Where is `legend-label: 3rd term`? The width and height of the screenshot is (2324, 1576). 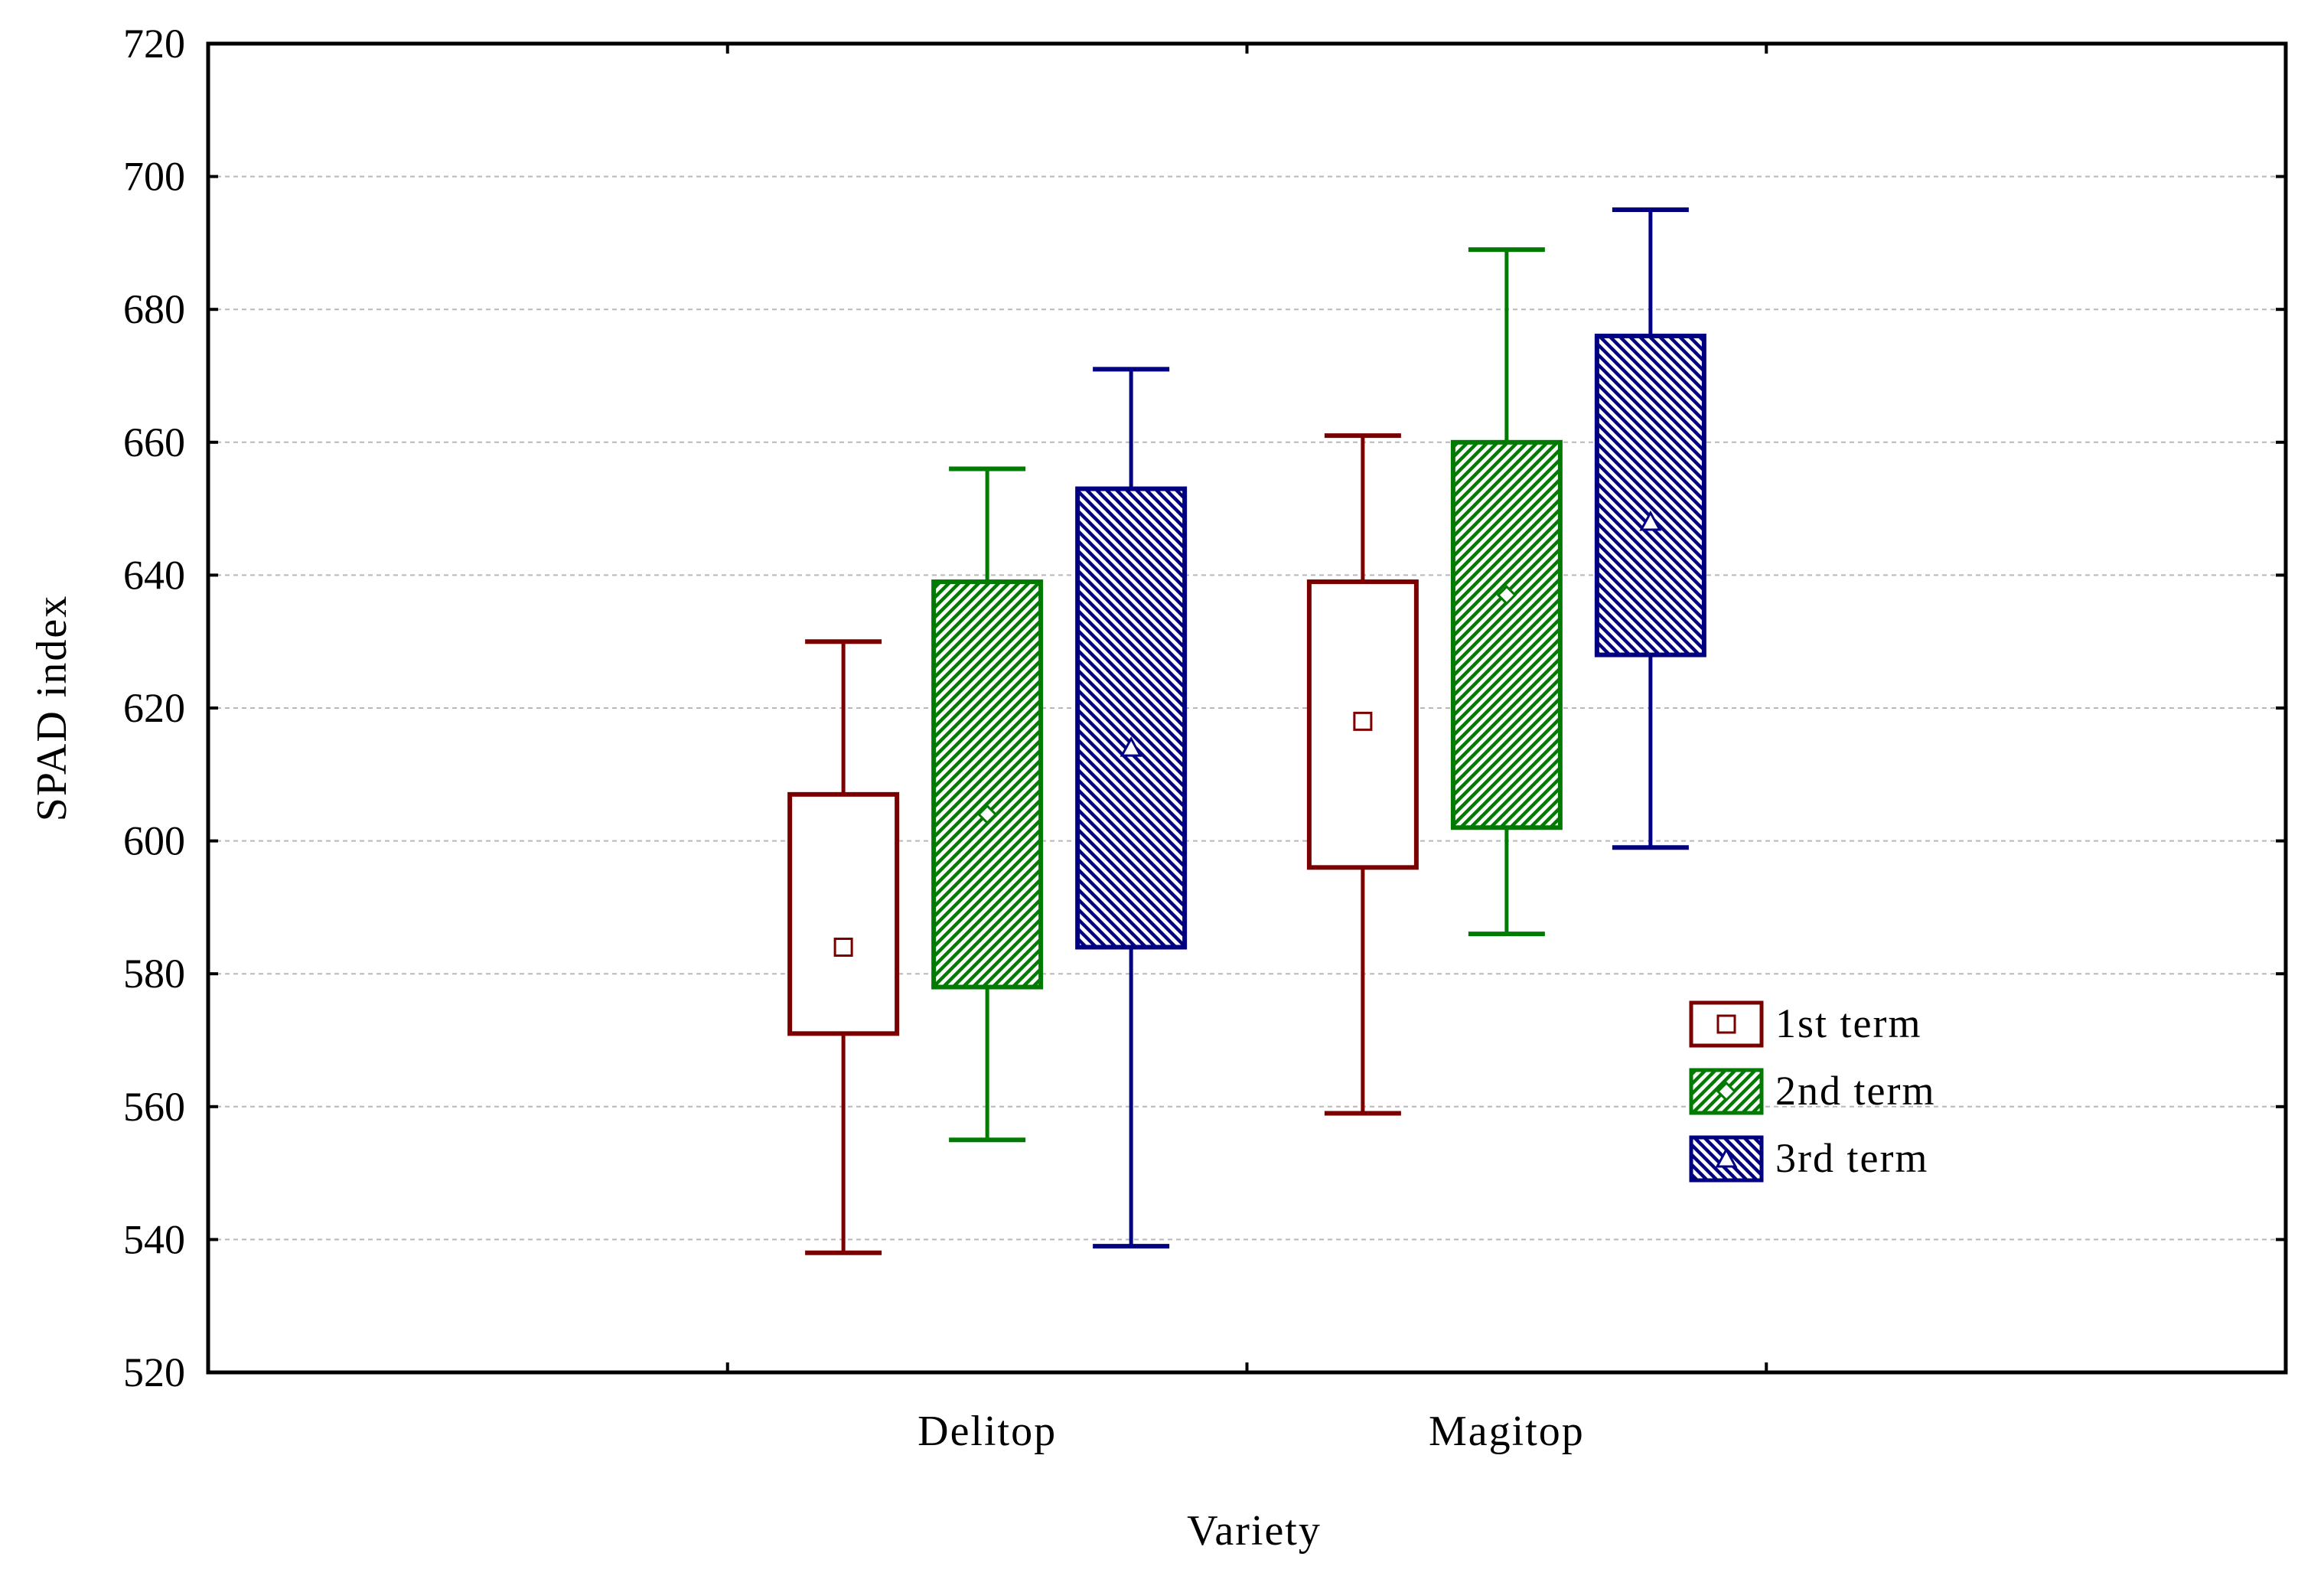
legend-label: 3rd term is located at coordinates (1851, 1158).